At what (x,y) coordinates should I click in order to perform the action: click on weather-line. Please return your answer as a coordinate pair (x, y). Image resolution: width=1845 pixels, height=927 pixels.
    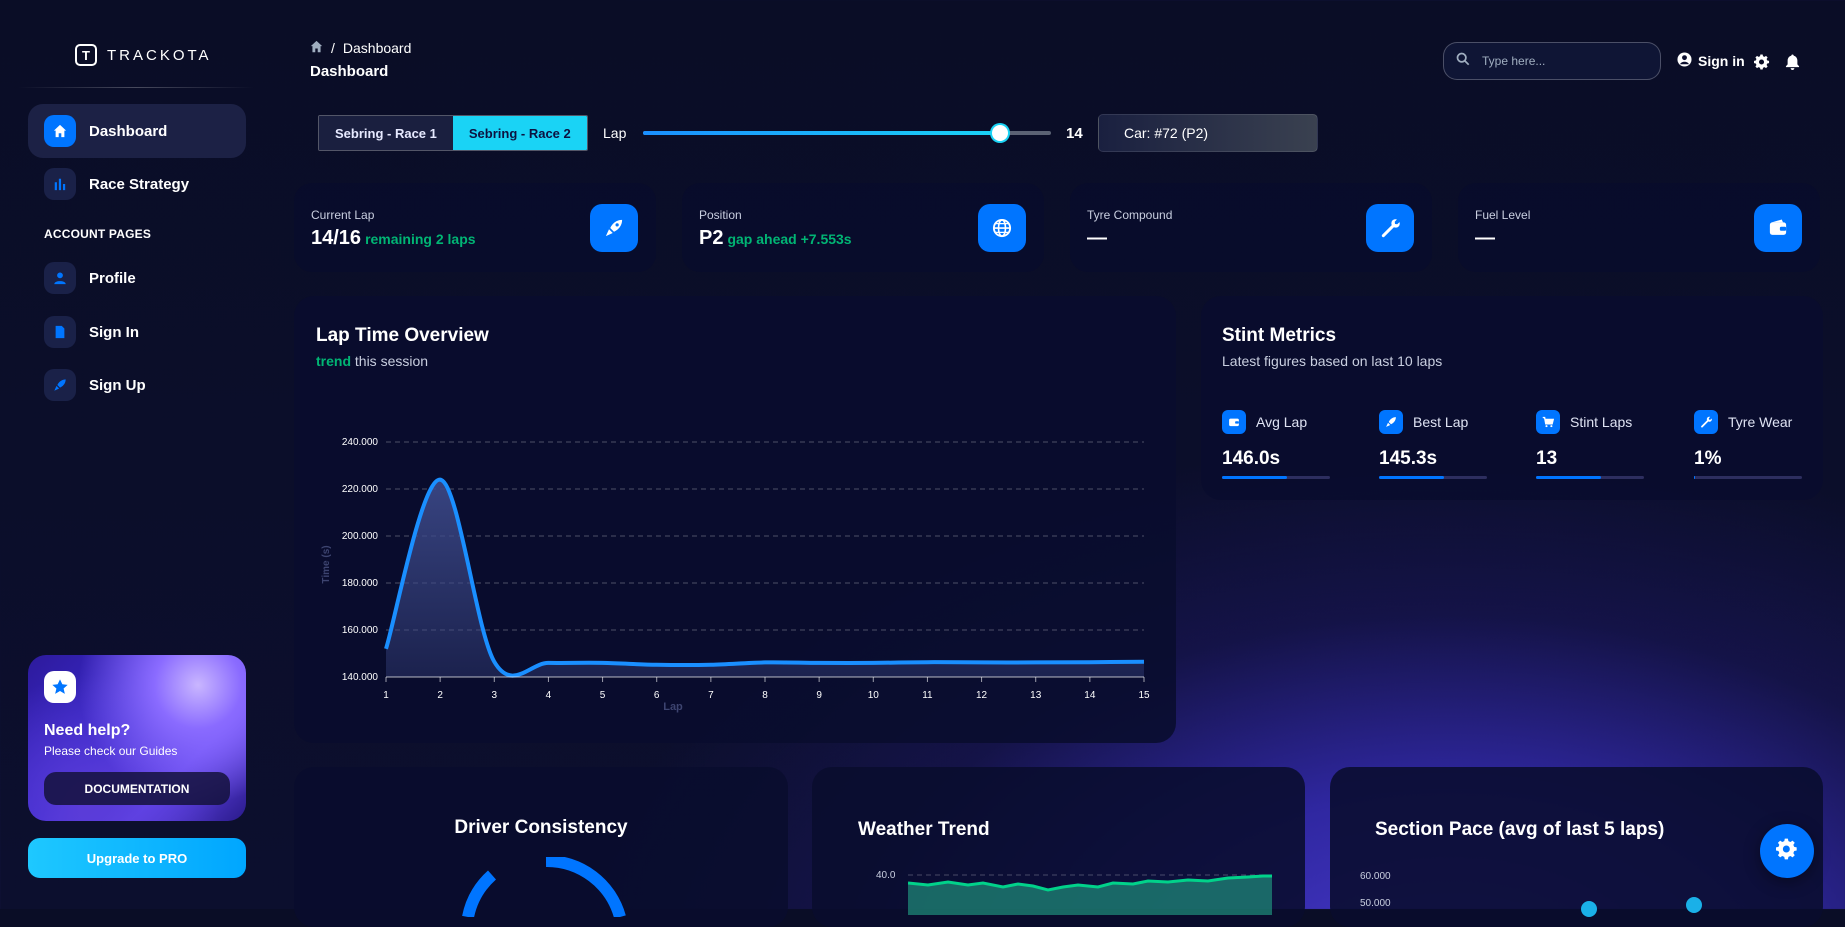
    Looking at the image, I should click on (1090, 883).